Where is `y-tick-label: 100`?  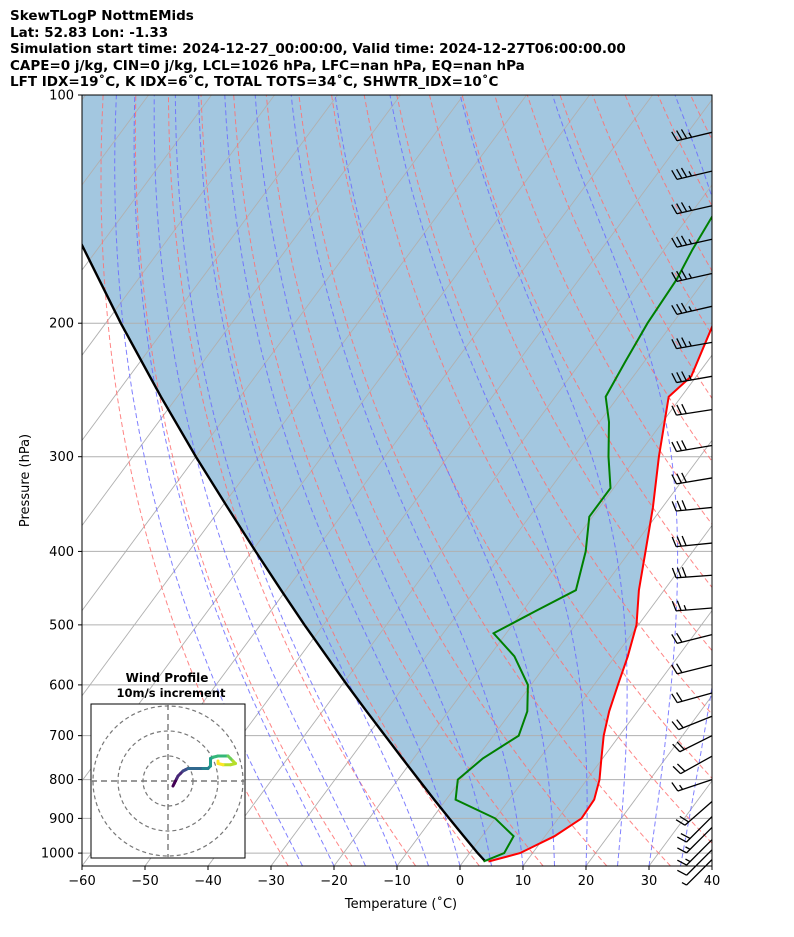 y-tick-label: 100 is located at coordinates (61, 96).